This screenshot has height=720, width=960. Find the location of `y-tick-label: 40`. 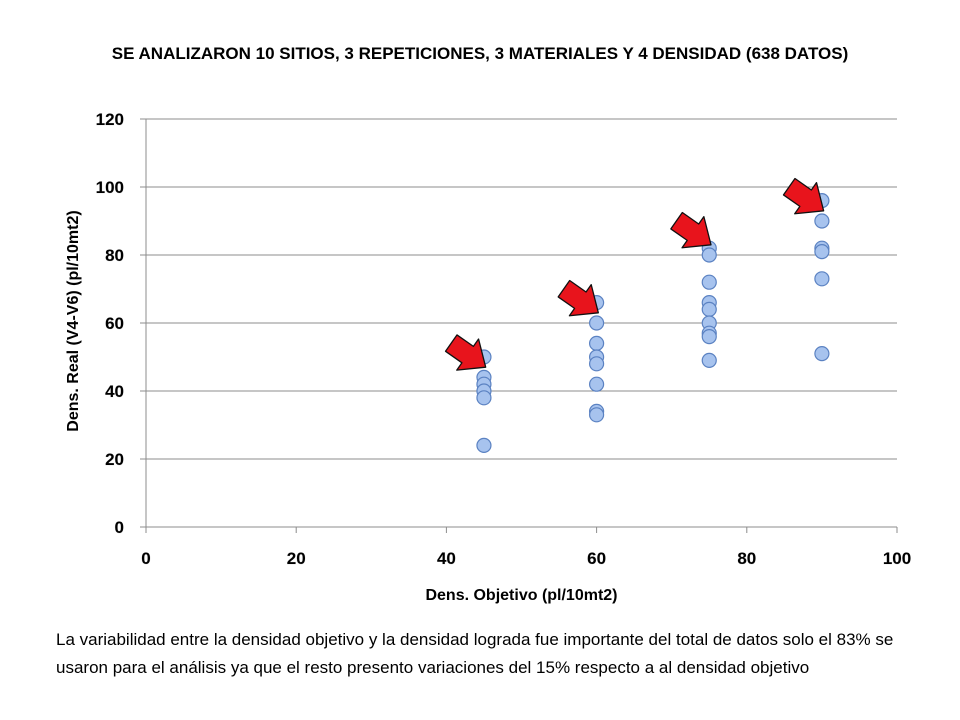

y-tick-label: 40 is located at coordinates (114, 391).